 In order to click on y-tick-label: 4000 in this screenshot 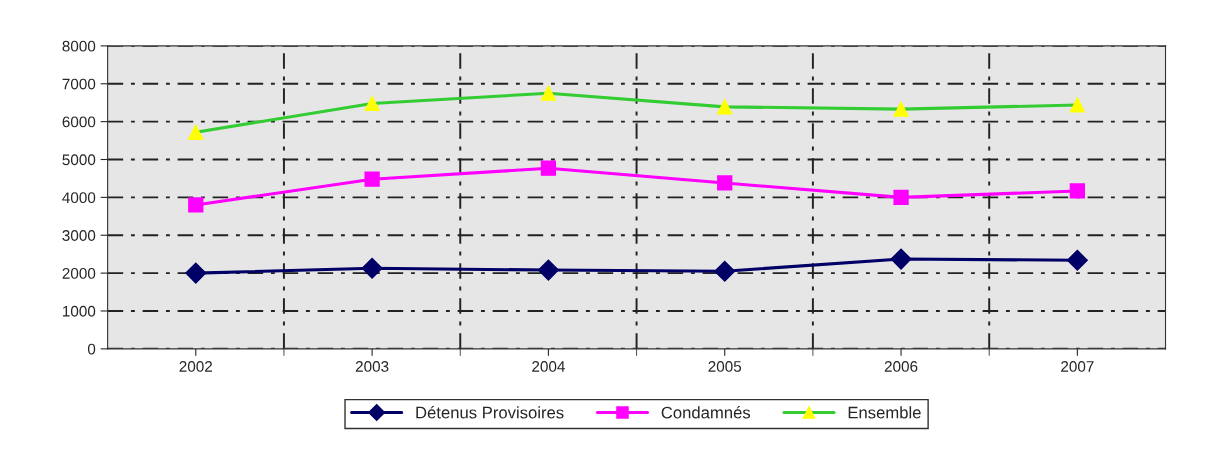, I will do `click(79, 198)`.